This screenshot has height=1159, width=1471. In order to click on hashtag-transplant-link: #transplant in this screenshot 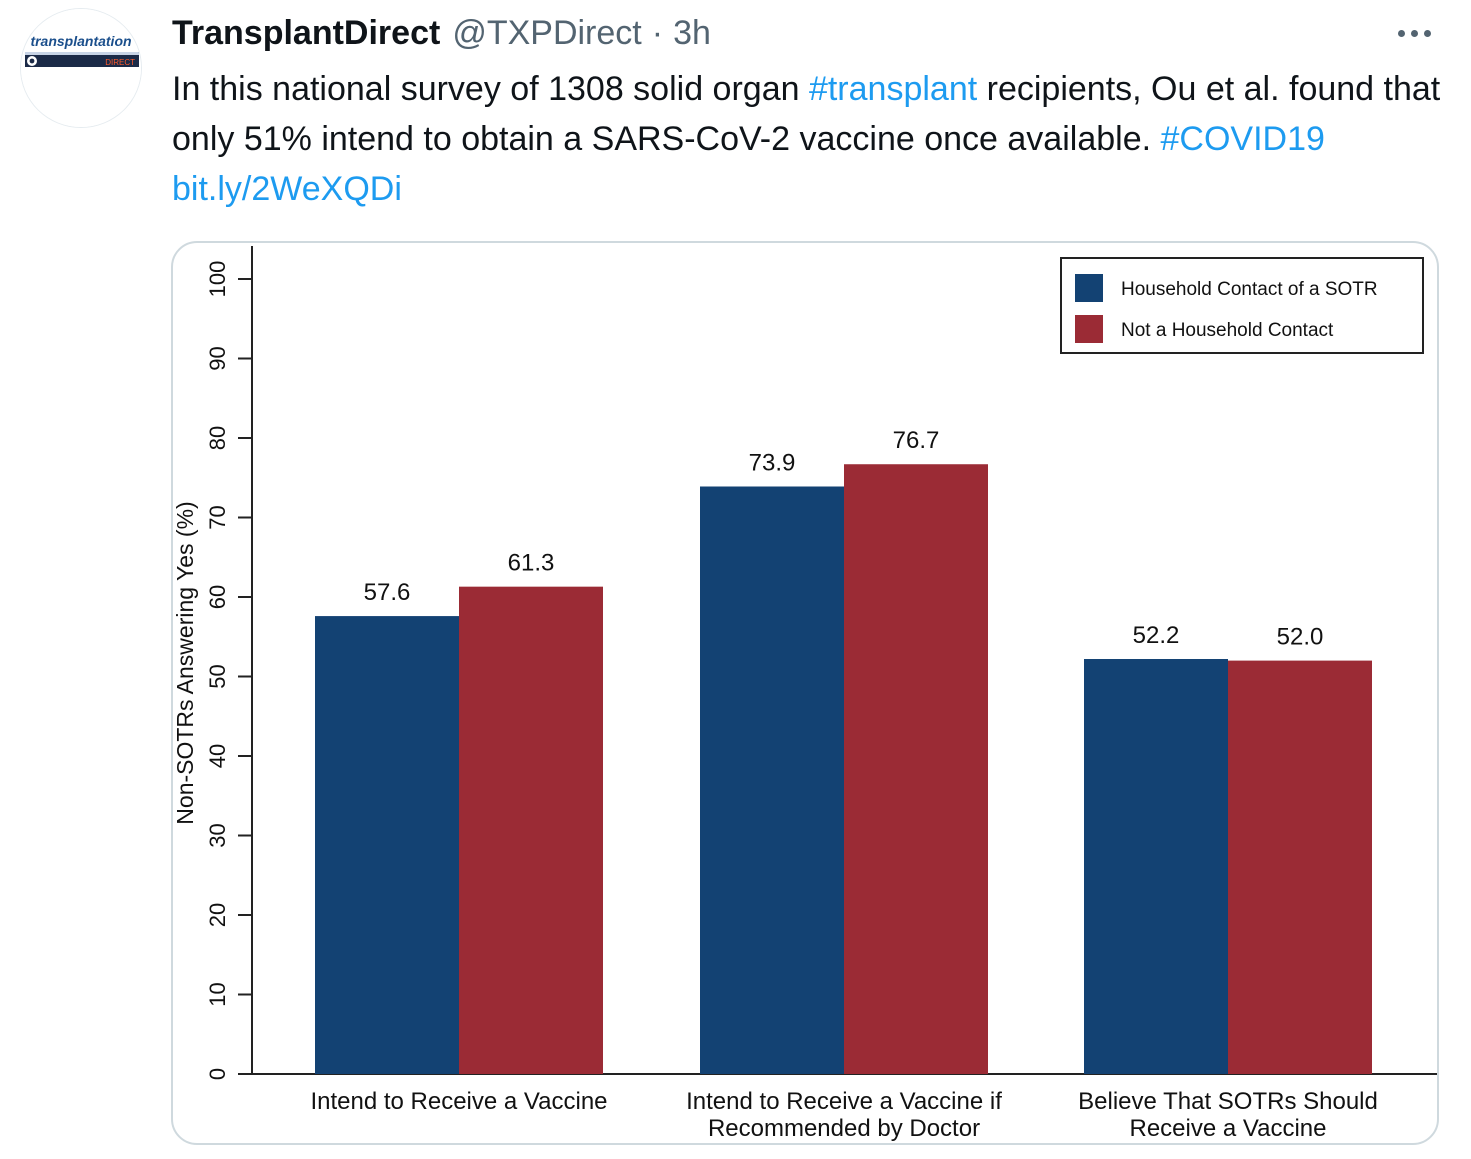, I will do `click(893, 89)`.